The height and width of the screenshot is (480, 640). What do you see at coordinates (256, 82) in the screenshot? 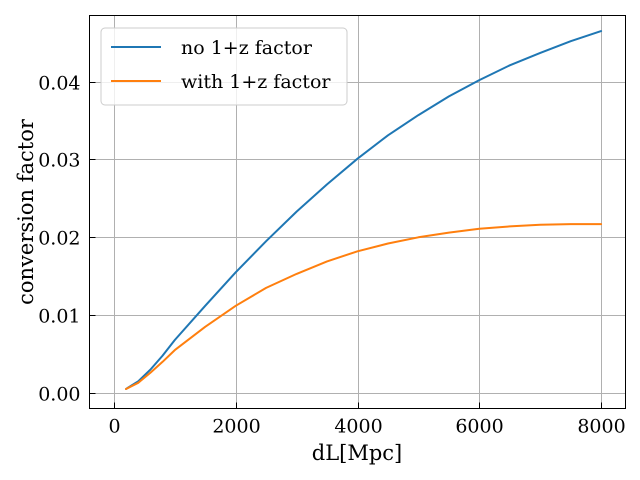
I see `legend-label-with-1z: with 1+z factor` at bounding box center [256, 82].